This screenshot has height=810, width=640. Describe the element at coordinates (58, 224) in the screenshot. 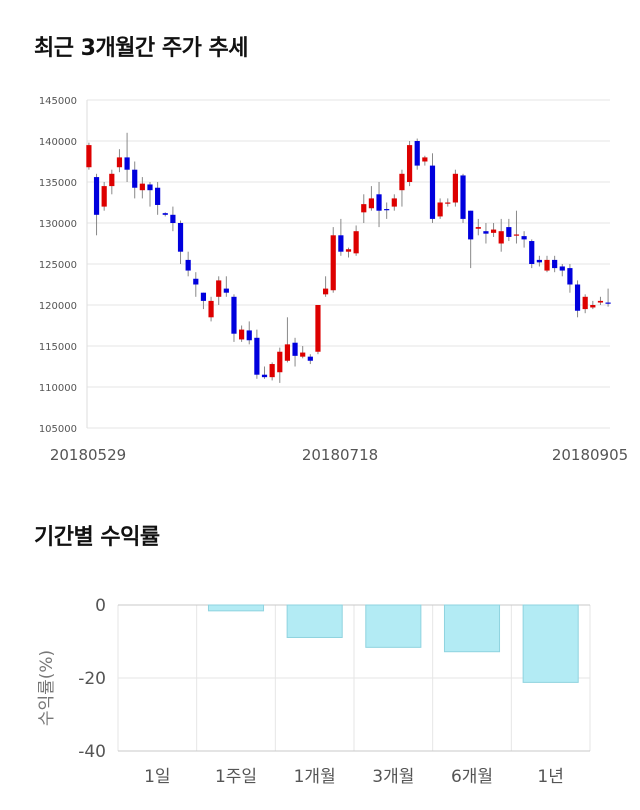

I see `y-tick-label: 130000` at that location.